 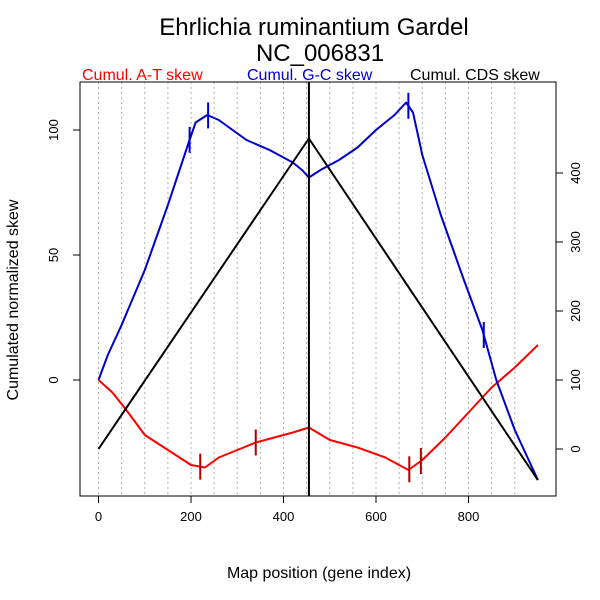 What do you see at coordinates (284, 516) in the screenshot?
I see `x-tick-label: 400` at bounding box center [284, 516].